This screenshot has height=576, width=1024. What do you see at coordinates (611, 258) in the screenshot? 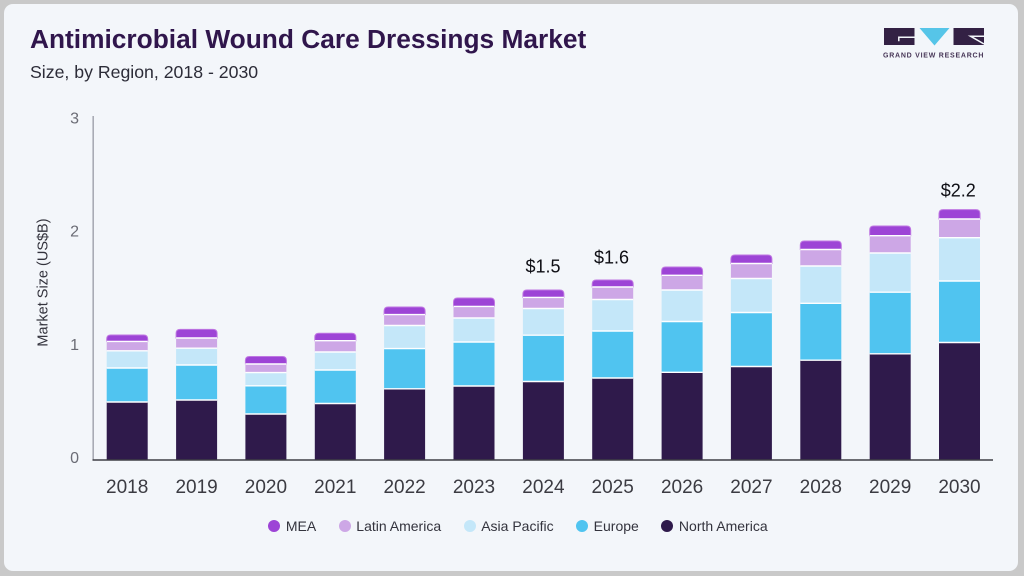
I see `svg-text: $1.6` at bounding box center [611, 258].